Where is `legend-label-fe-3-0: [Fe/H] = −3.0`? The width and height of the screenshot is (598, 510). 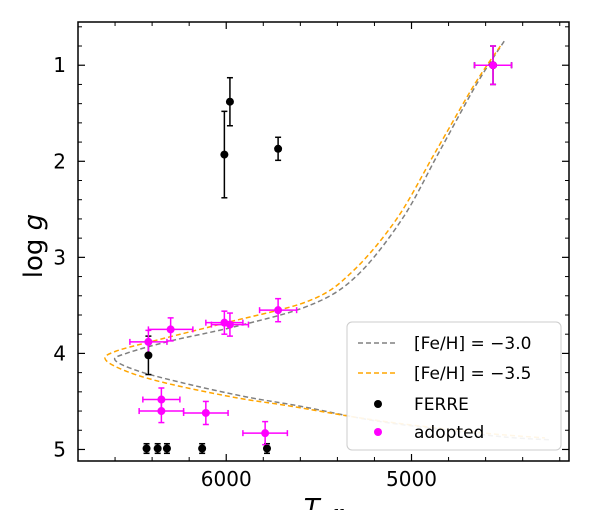
legend-label-fe-3-0: [Fe/H] = −3.0 is located at coordinates (472, 344).